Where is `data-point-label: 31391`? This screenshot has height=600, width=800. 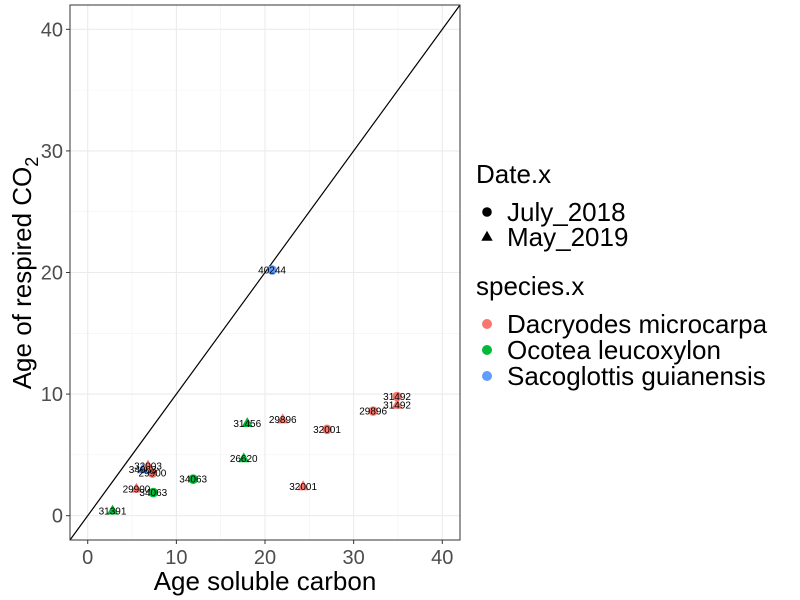 data-point-label: 31391 is located at coordinates (113, 511).